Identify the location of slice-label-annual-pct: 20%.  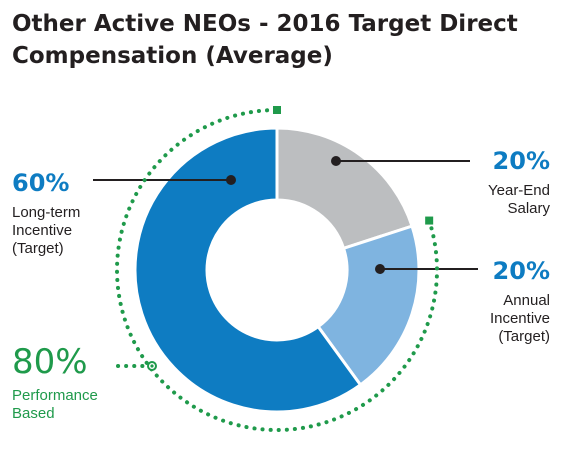
(521, 271).